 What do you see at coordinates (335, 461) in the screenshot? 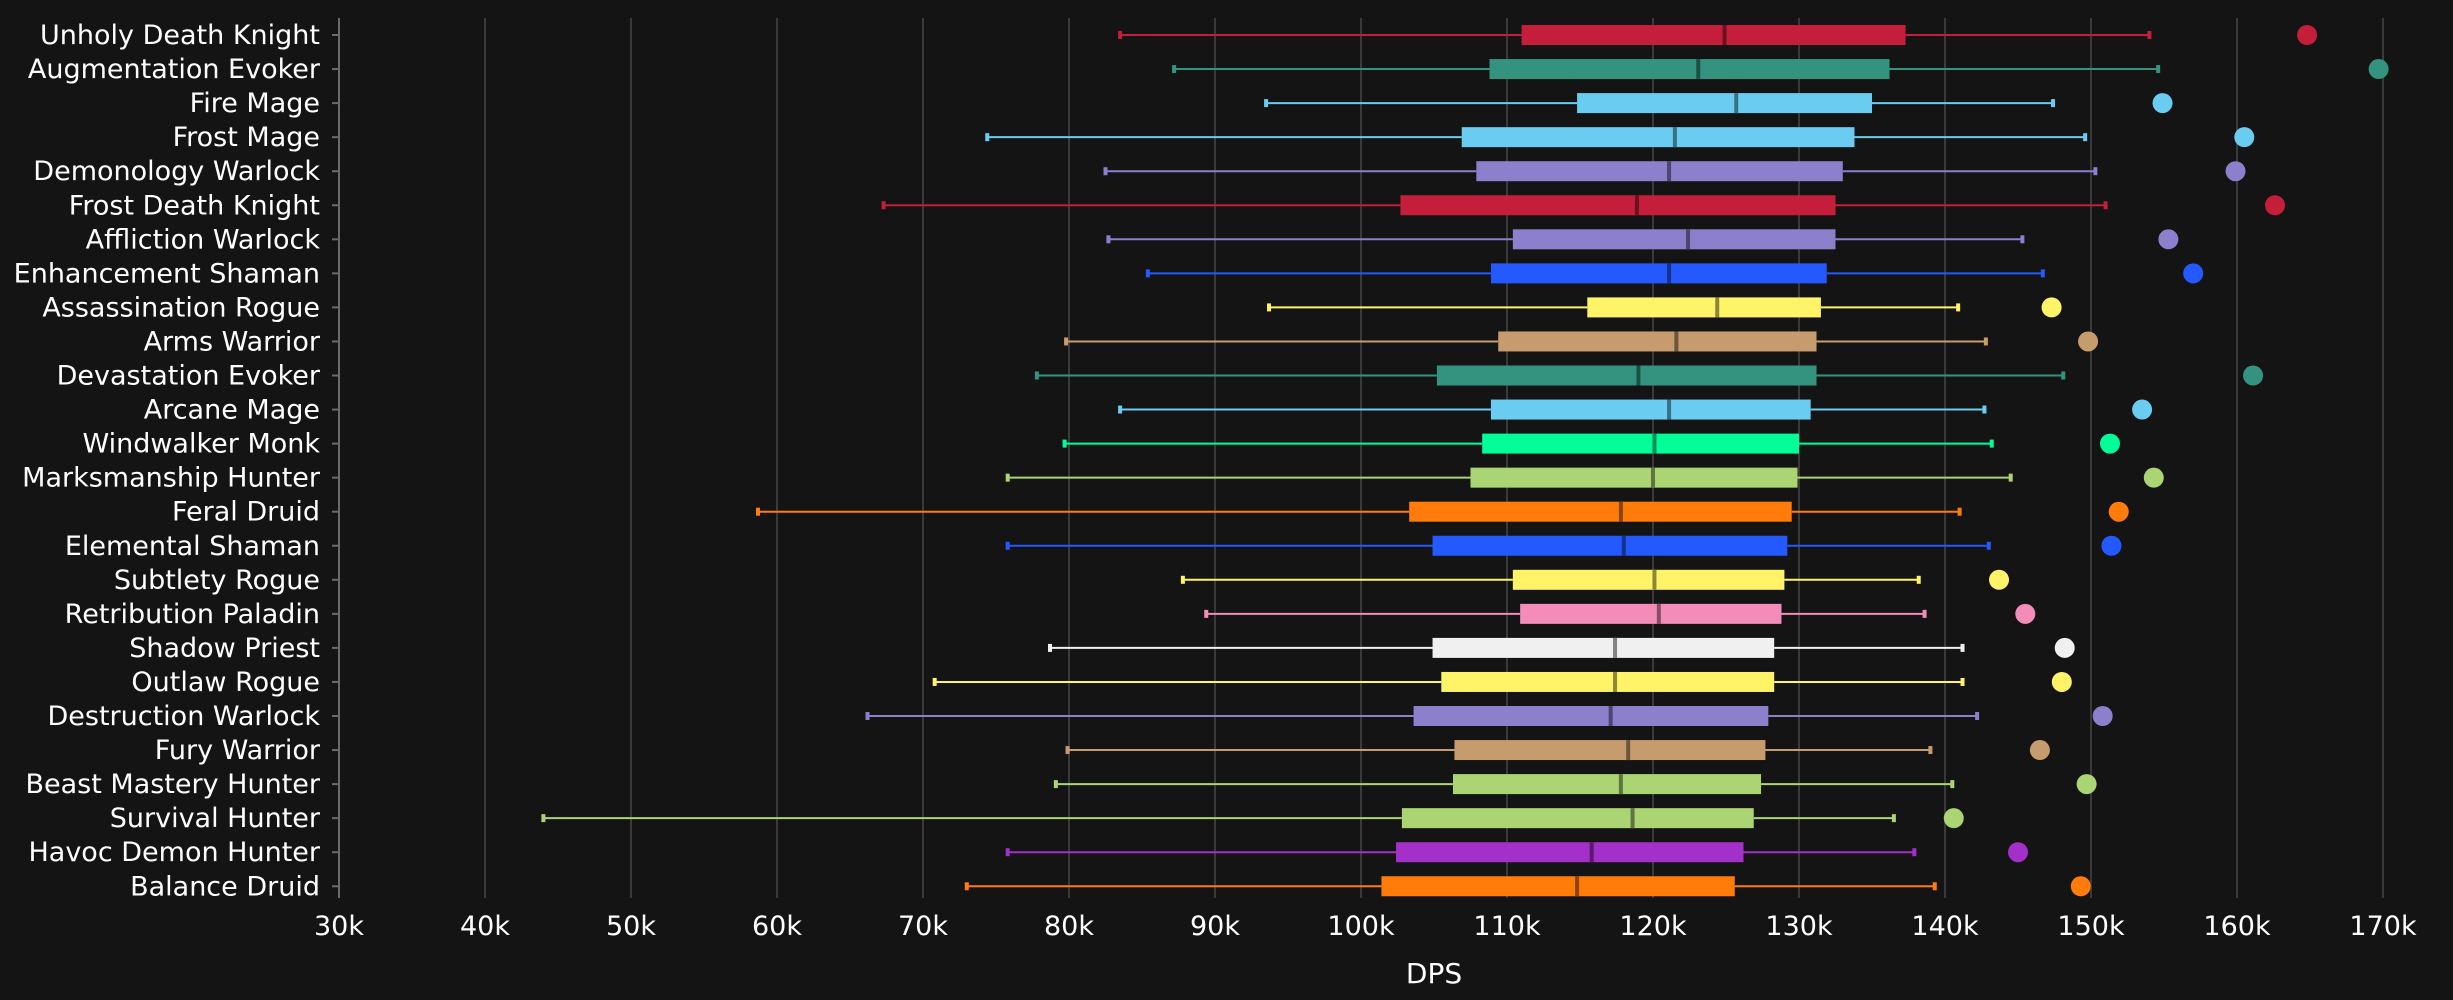
I see `y-axis-ticks` at bounding box center [335, 461].